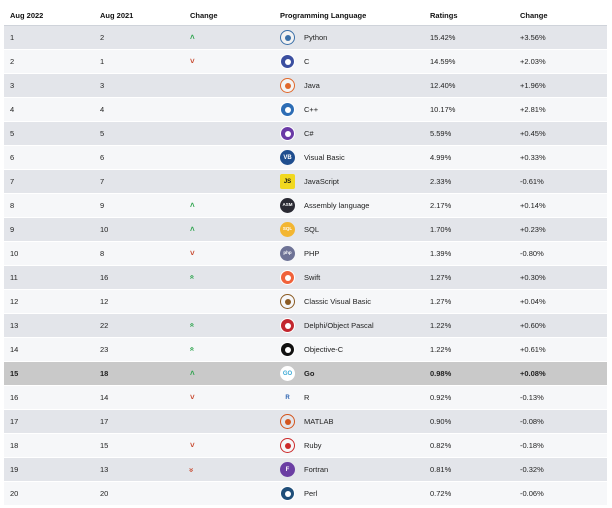 This screenshot has height=508, width=612. I want to click on rating-cell: 15.42%, so click(469, 37).